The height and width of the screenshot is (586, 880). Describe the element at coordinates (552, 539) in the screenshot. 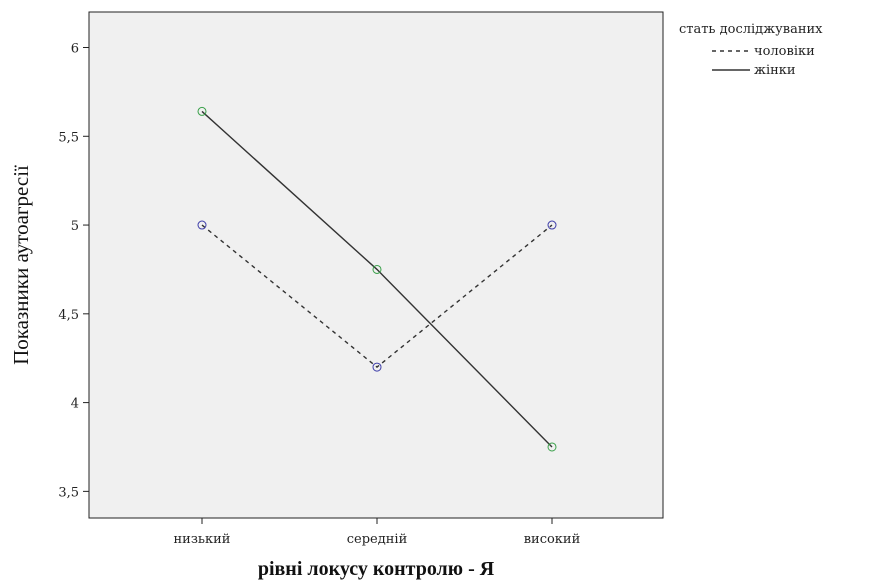

I see `x-tick-label: високий` at that location.